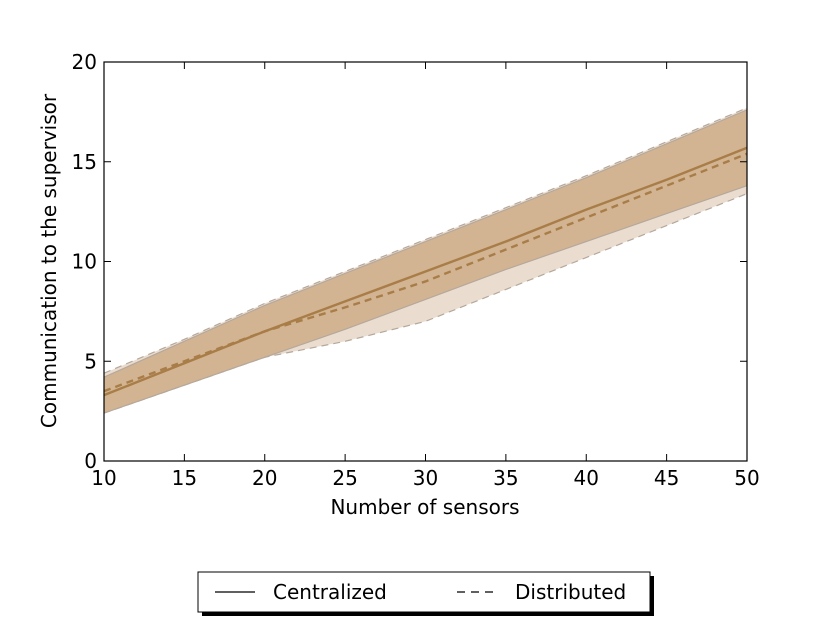  I want to click on x-axis-label: Number of sensors, so click(424, 507).